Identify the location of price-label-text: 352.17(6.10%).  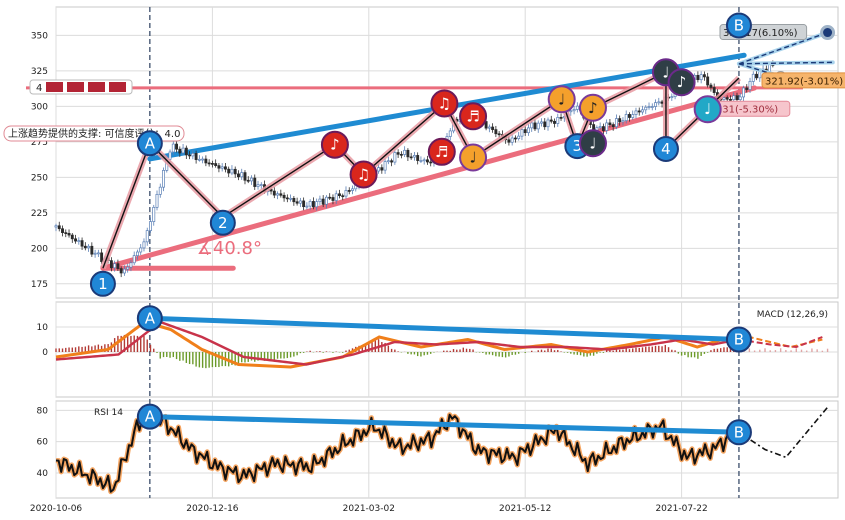
(760, 33).